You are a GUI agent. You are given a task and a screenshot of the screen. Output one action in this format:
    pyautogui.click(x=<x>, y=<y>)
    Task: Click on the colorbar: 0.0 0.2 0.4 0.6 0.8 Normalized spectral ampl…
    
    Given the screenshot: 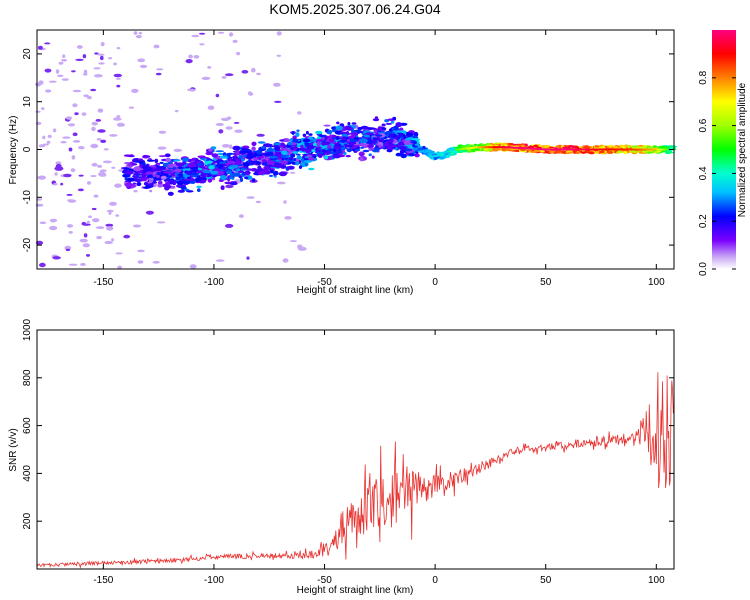 What is the action you would take?
    pyautogui.click(x=723, y=153)
    